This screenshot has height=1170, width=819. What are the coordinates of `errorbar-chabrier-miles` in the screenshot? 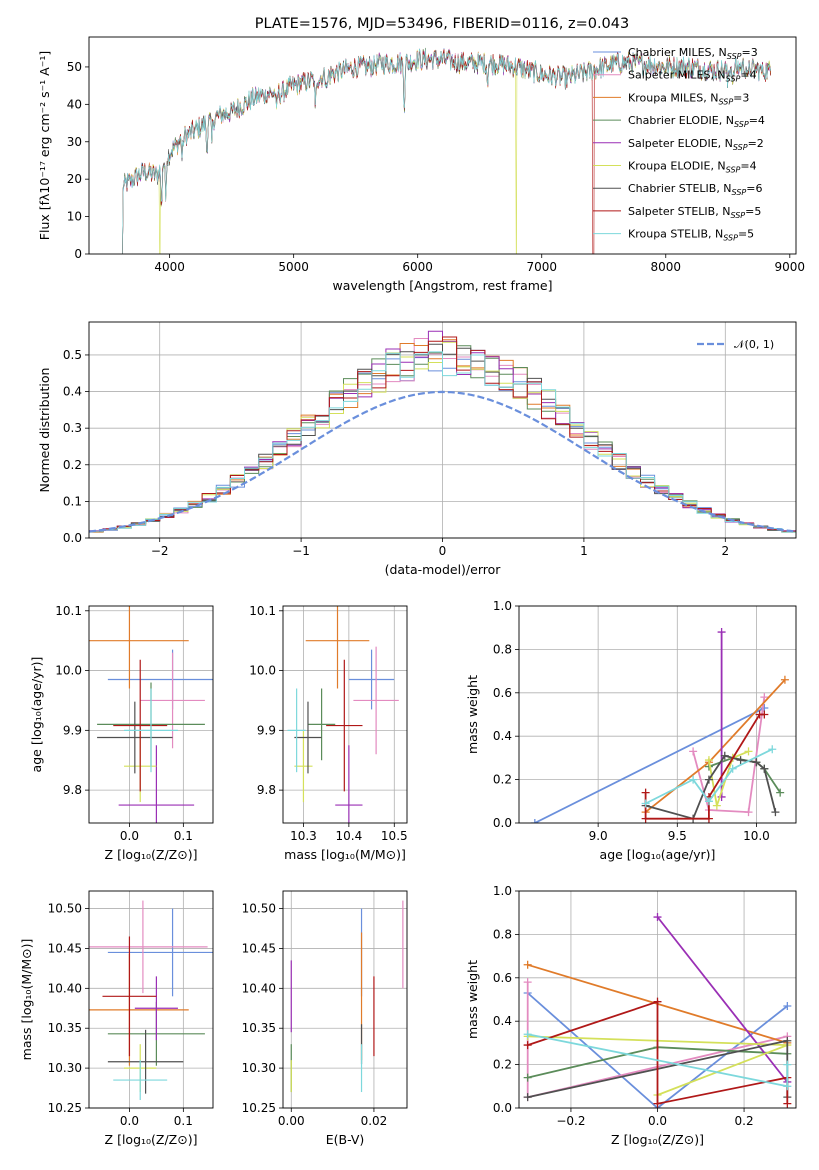 It's located at (371, 679).